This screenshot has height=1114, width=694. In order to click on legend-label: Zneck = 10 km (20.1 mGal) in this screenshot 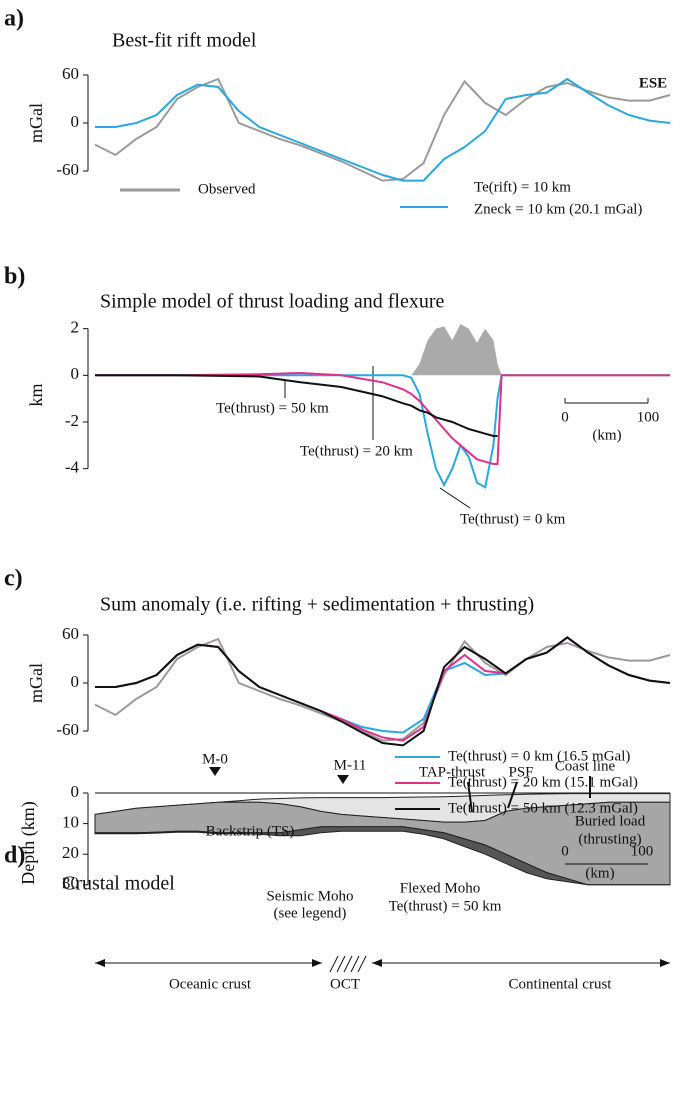, I will do `click(558, 209)`.